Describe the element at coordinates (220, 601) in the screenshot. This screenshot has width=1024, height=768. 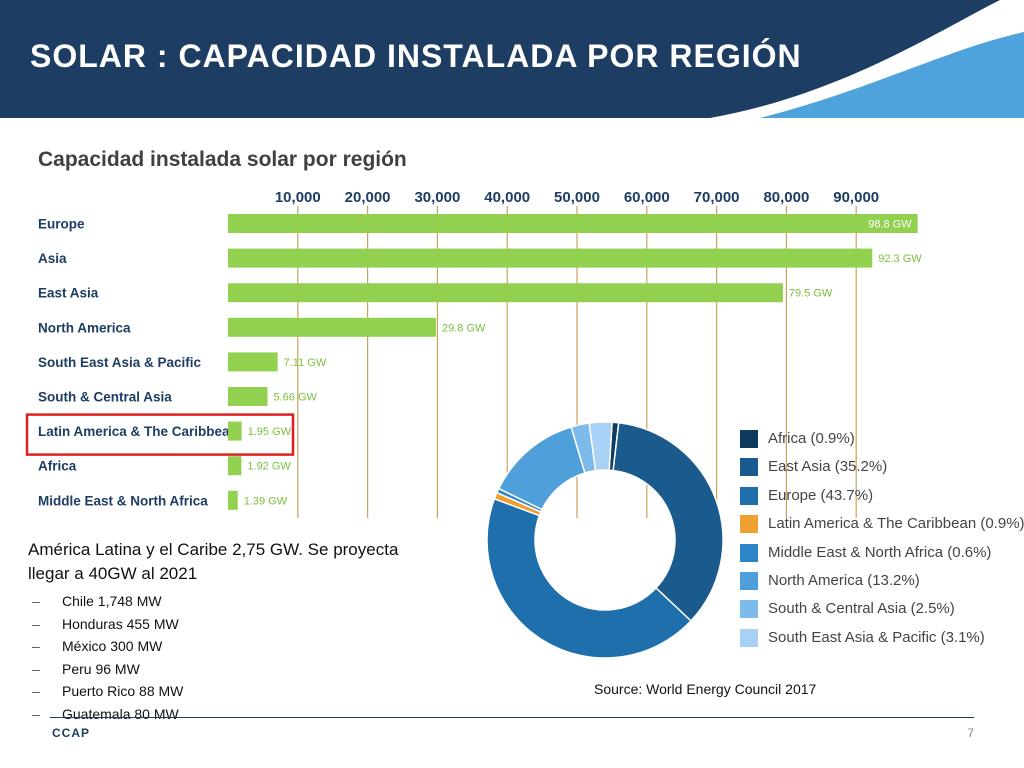
I see `country-list-item: – Chile 1,748 MW` at that location.